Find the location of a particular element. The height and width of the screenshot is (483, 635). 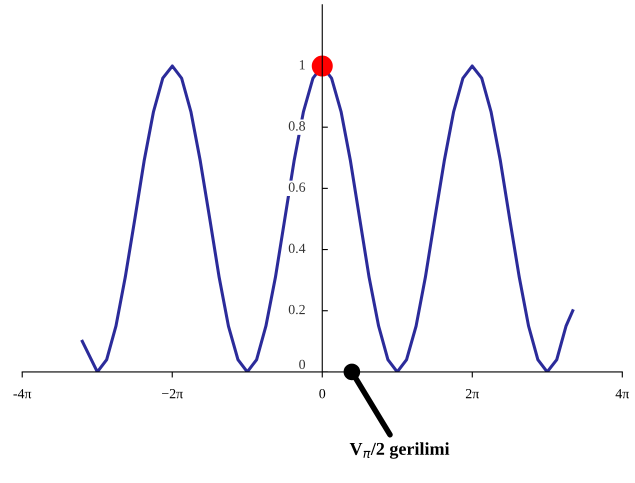

y-tick-label: 0 is located at coordinates (302, 365).